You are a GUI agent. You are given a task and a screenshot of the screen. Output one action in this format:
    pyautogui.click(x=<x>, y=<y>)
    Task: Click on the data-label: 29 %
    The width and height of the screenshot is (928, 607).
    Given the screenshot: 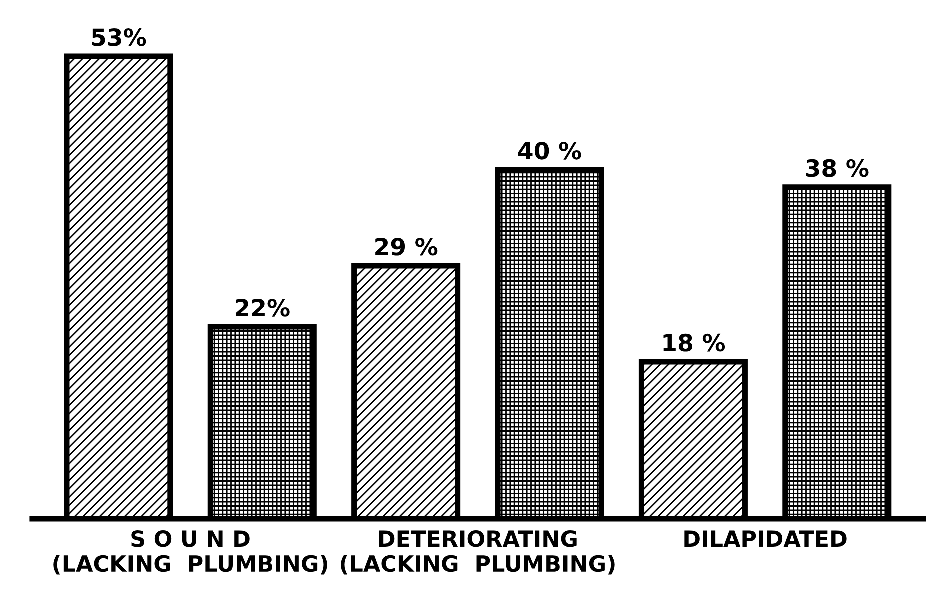 What is the action you would take?
    pyautogui.click(x=407, y=247)
    